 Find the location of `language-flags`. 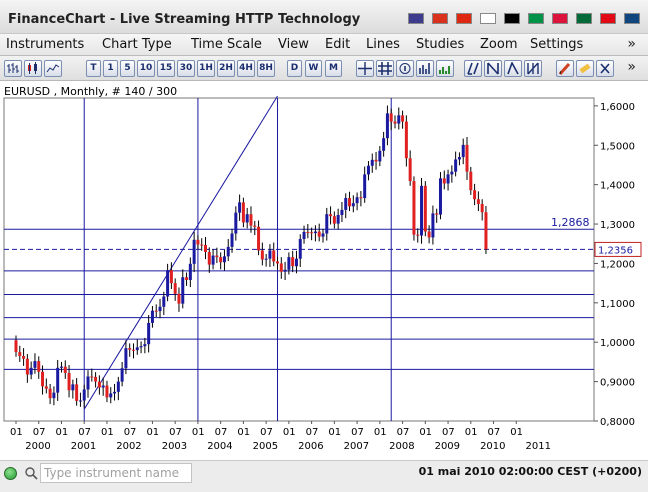

language-flags is located at coordinates (524, 18).